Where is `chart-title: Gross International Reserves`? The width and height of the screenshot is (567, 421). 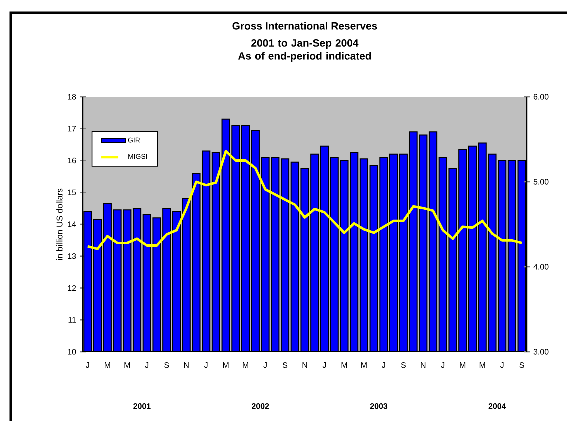
chart-title: Gross International Reserves is located at coordinates (305, 26).